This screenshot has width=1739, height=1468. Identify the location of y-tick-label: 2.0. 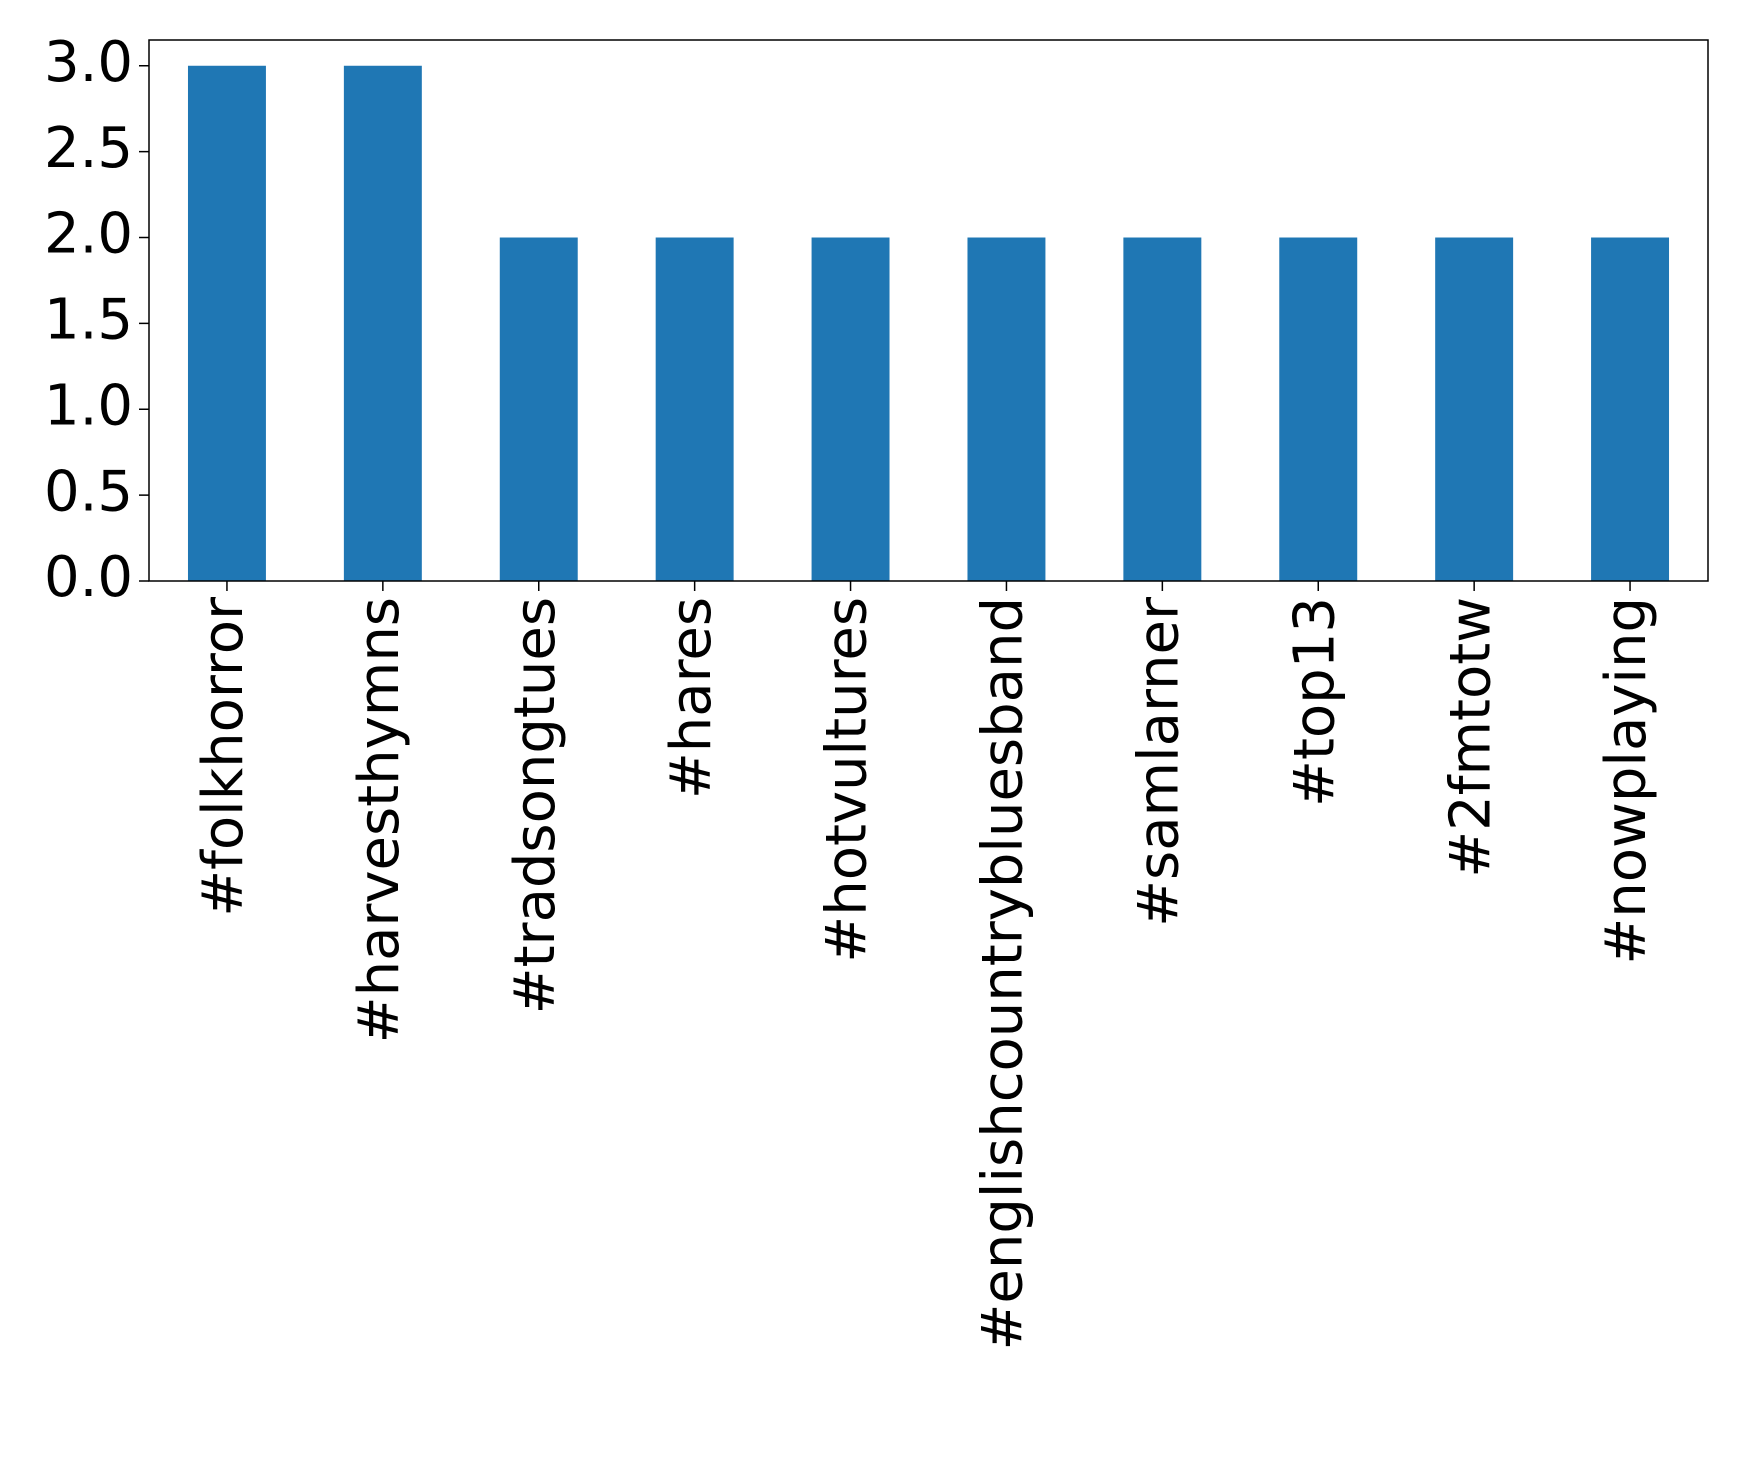
(88, 234).